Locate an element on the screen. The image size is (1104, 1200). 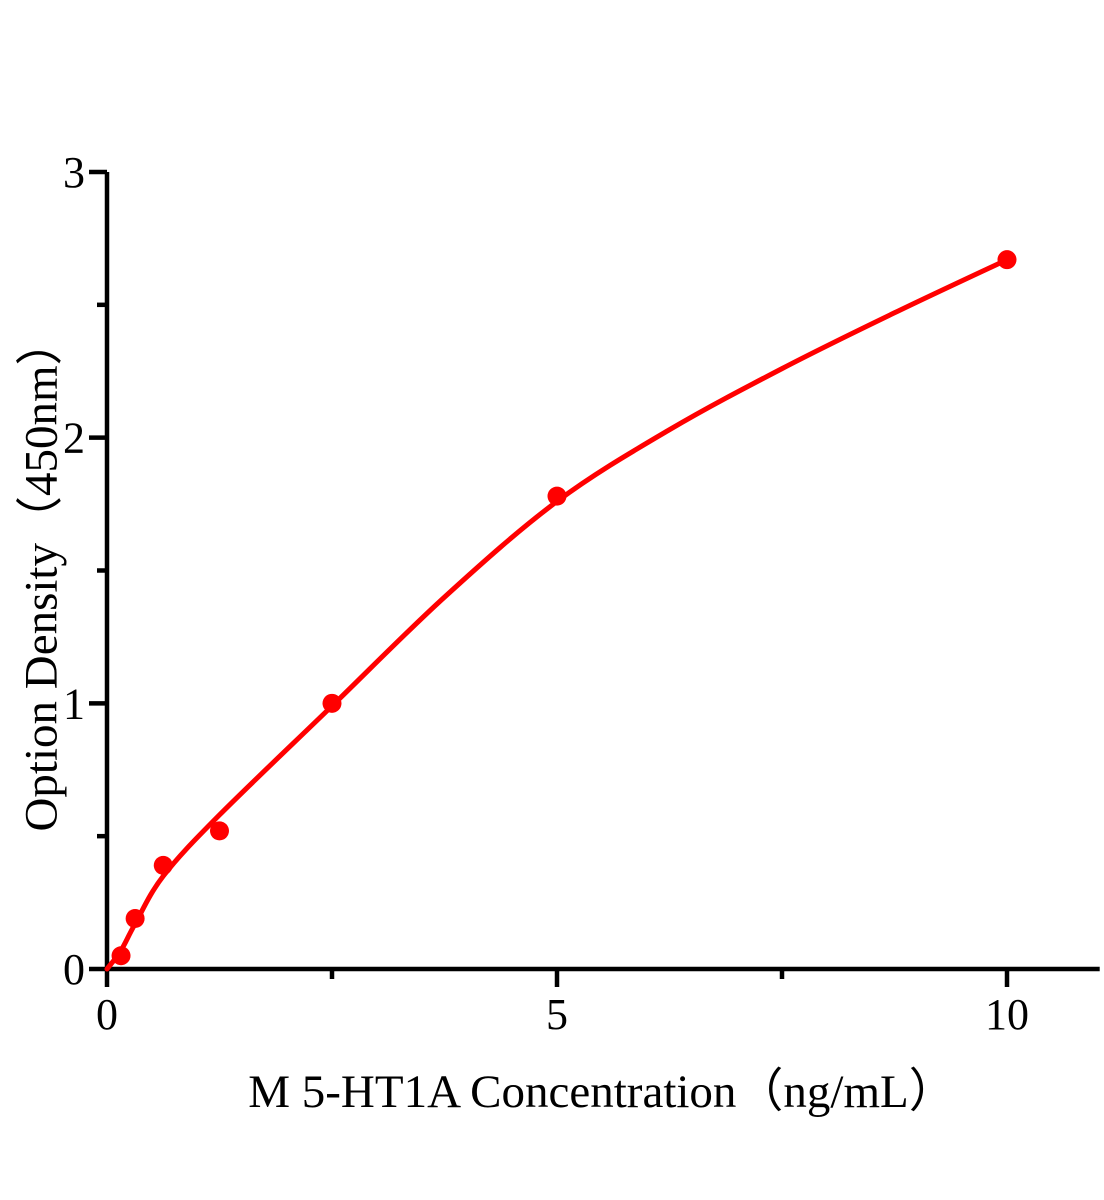
x-tick-label: 0 is located at coordinates (107, 1014).